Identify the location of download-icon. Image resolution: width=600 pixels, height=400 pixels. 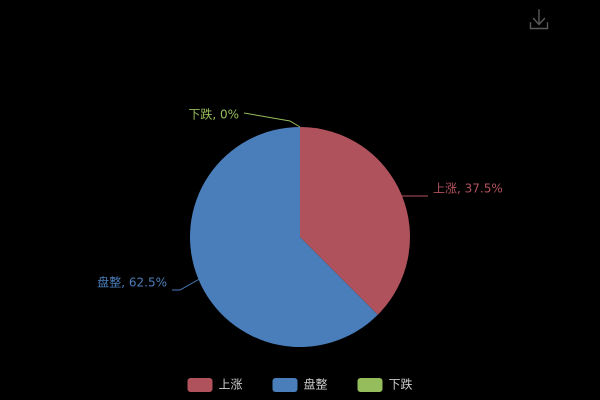
(539, 19).